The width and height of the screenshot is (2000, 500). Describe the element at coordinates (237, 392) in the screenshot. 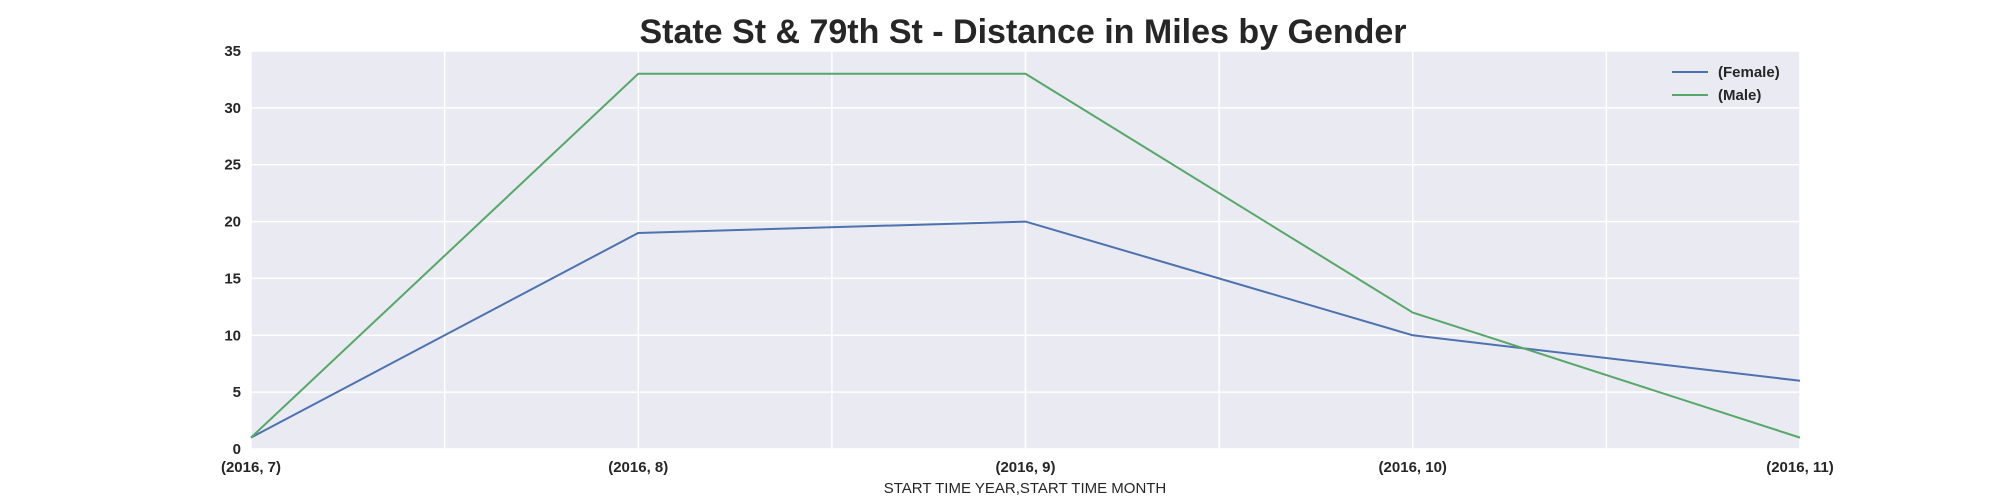

I see `y-tick-label: 5` at that location.